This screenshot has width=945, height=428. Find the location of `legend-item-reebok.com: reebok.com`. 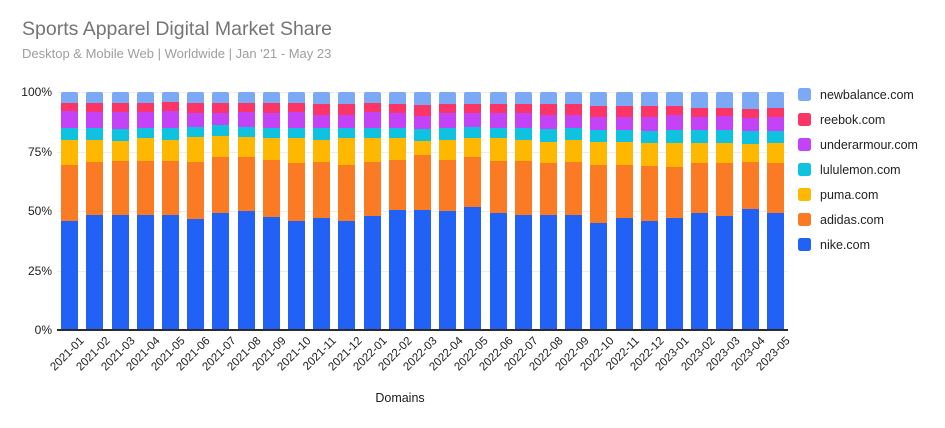

legend-item-reebok.com: reebok.com is located at coordinates (858, 120).